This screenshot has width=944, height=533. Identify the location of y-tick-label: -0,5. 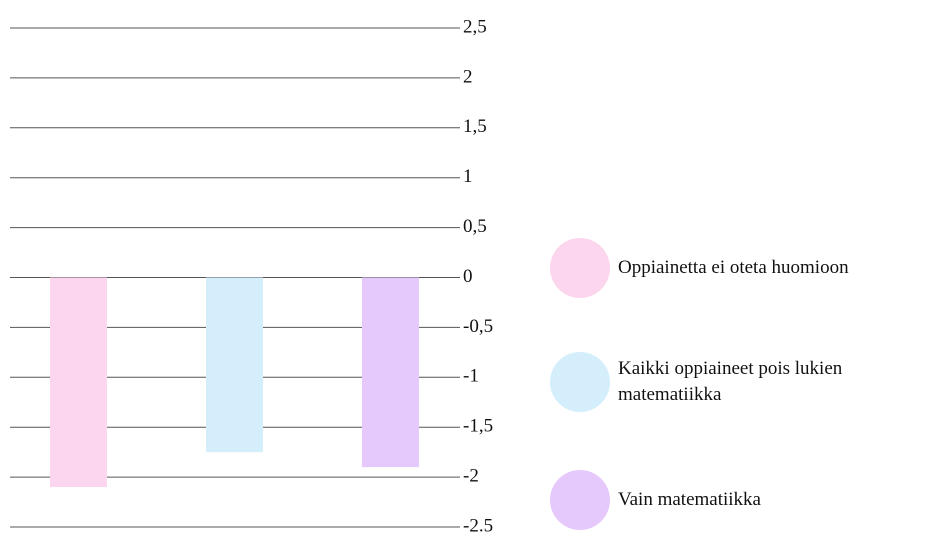
(478, 326).